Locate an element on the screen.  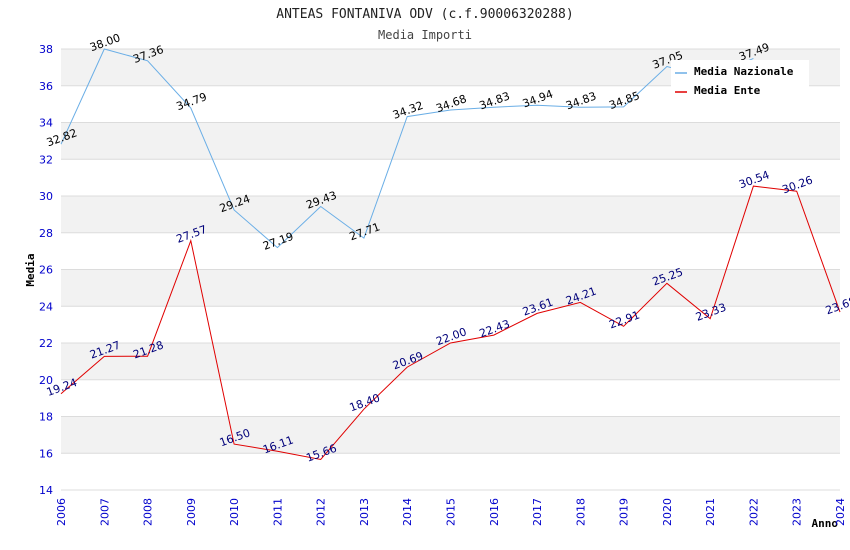
y-tick-label: 26 is located at coordinates (46, 270).